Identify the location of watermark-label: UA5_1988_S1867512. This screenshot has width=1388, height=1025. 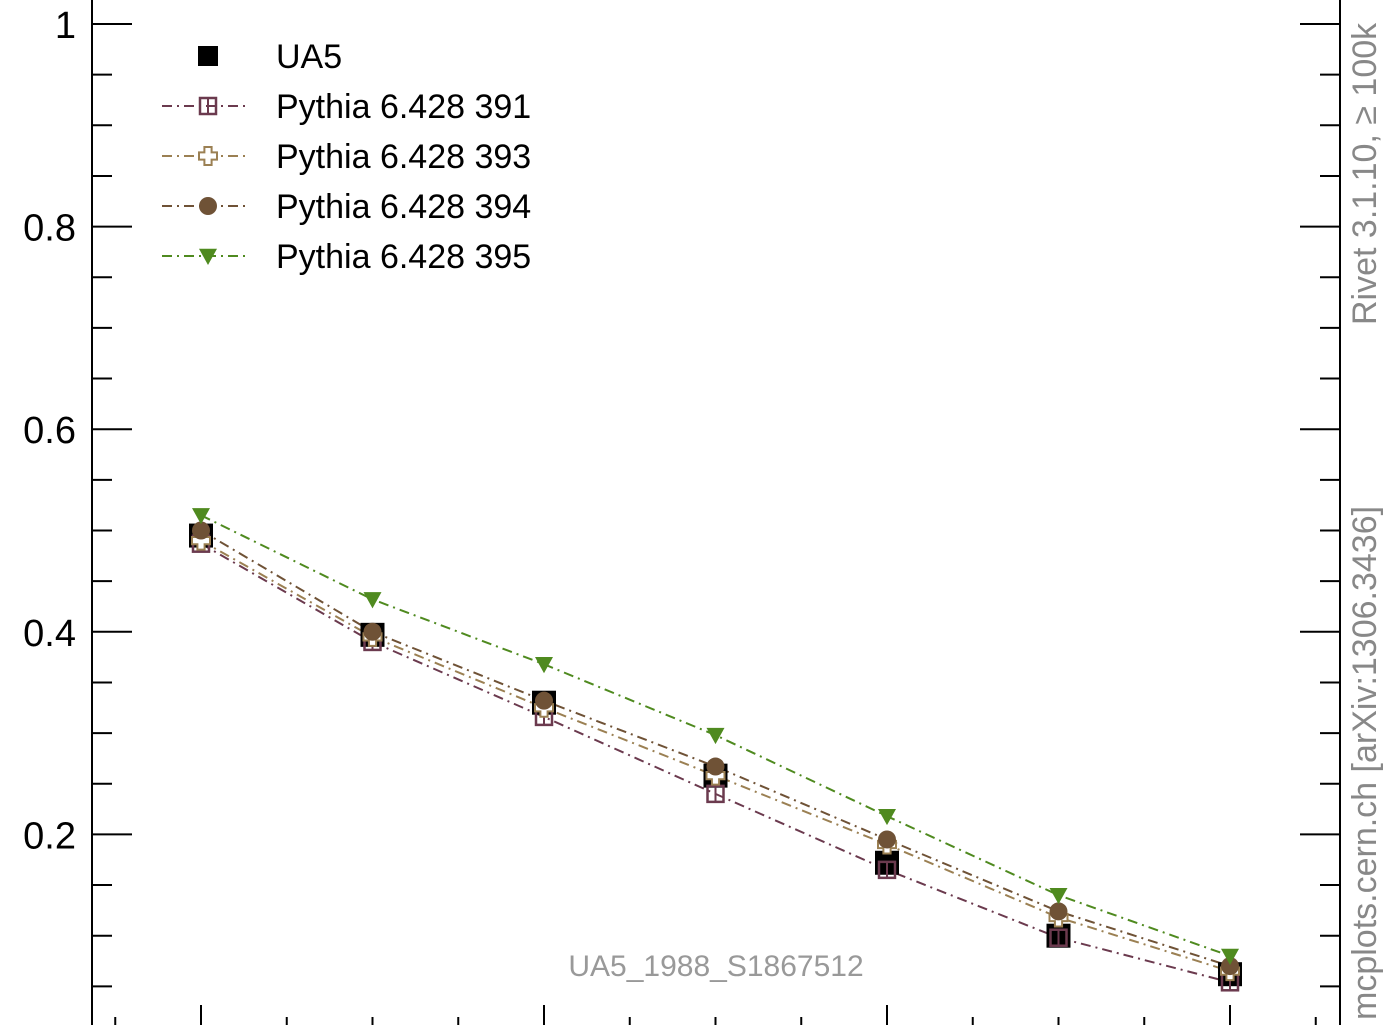
(715, 966).